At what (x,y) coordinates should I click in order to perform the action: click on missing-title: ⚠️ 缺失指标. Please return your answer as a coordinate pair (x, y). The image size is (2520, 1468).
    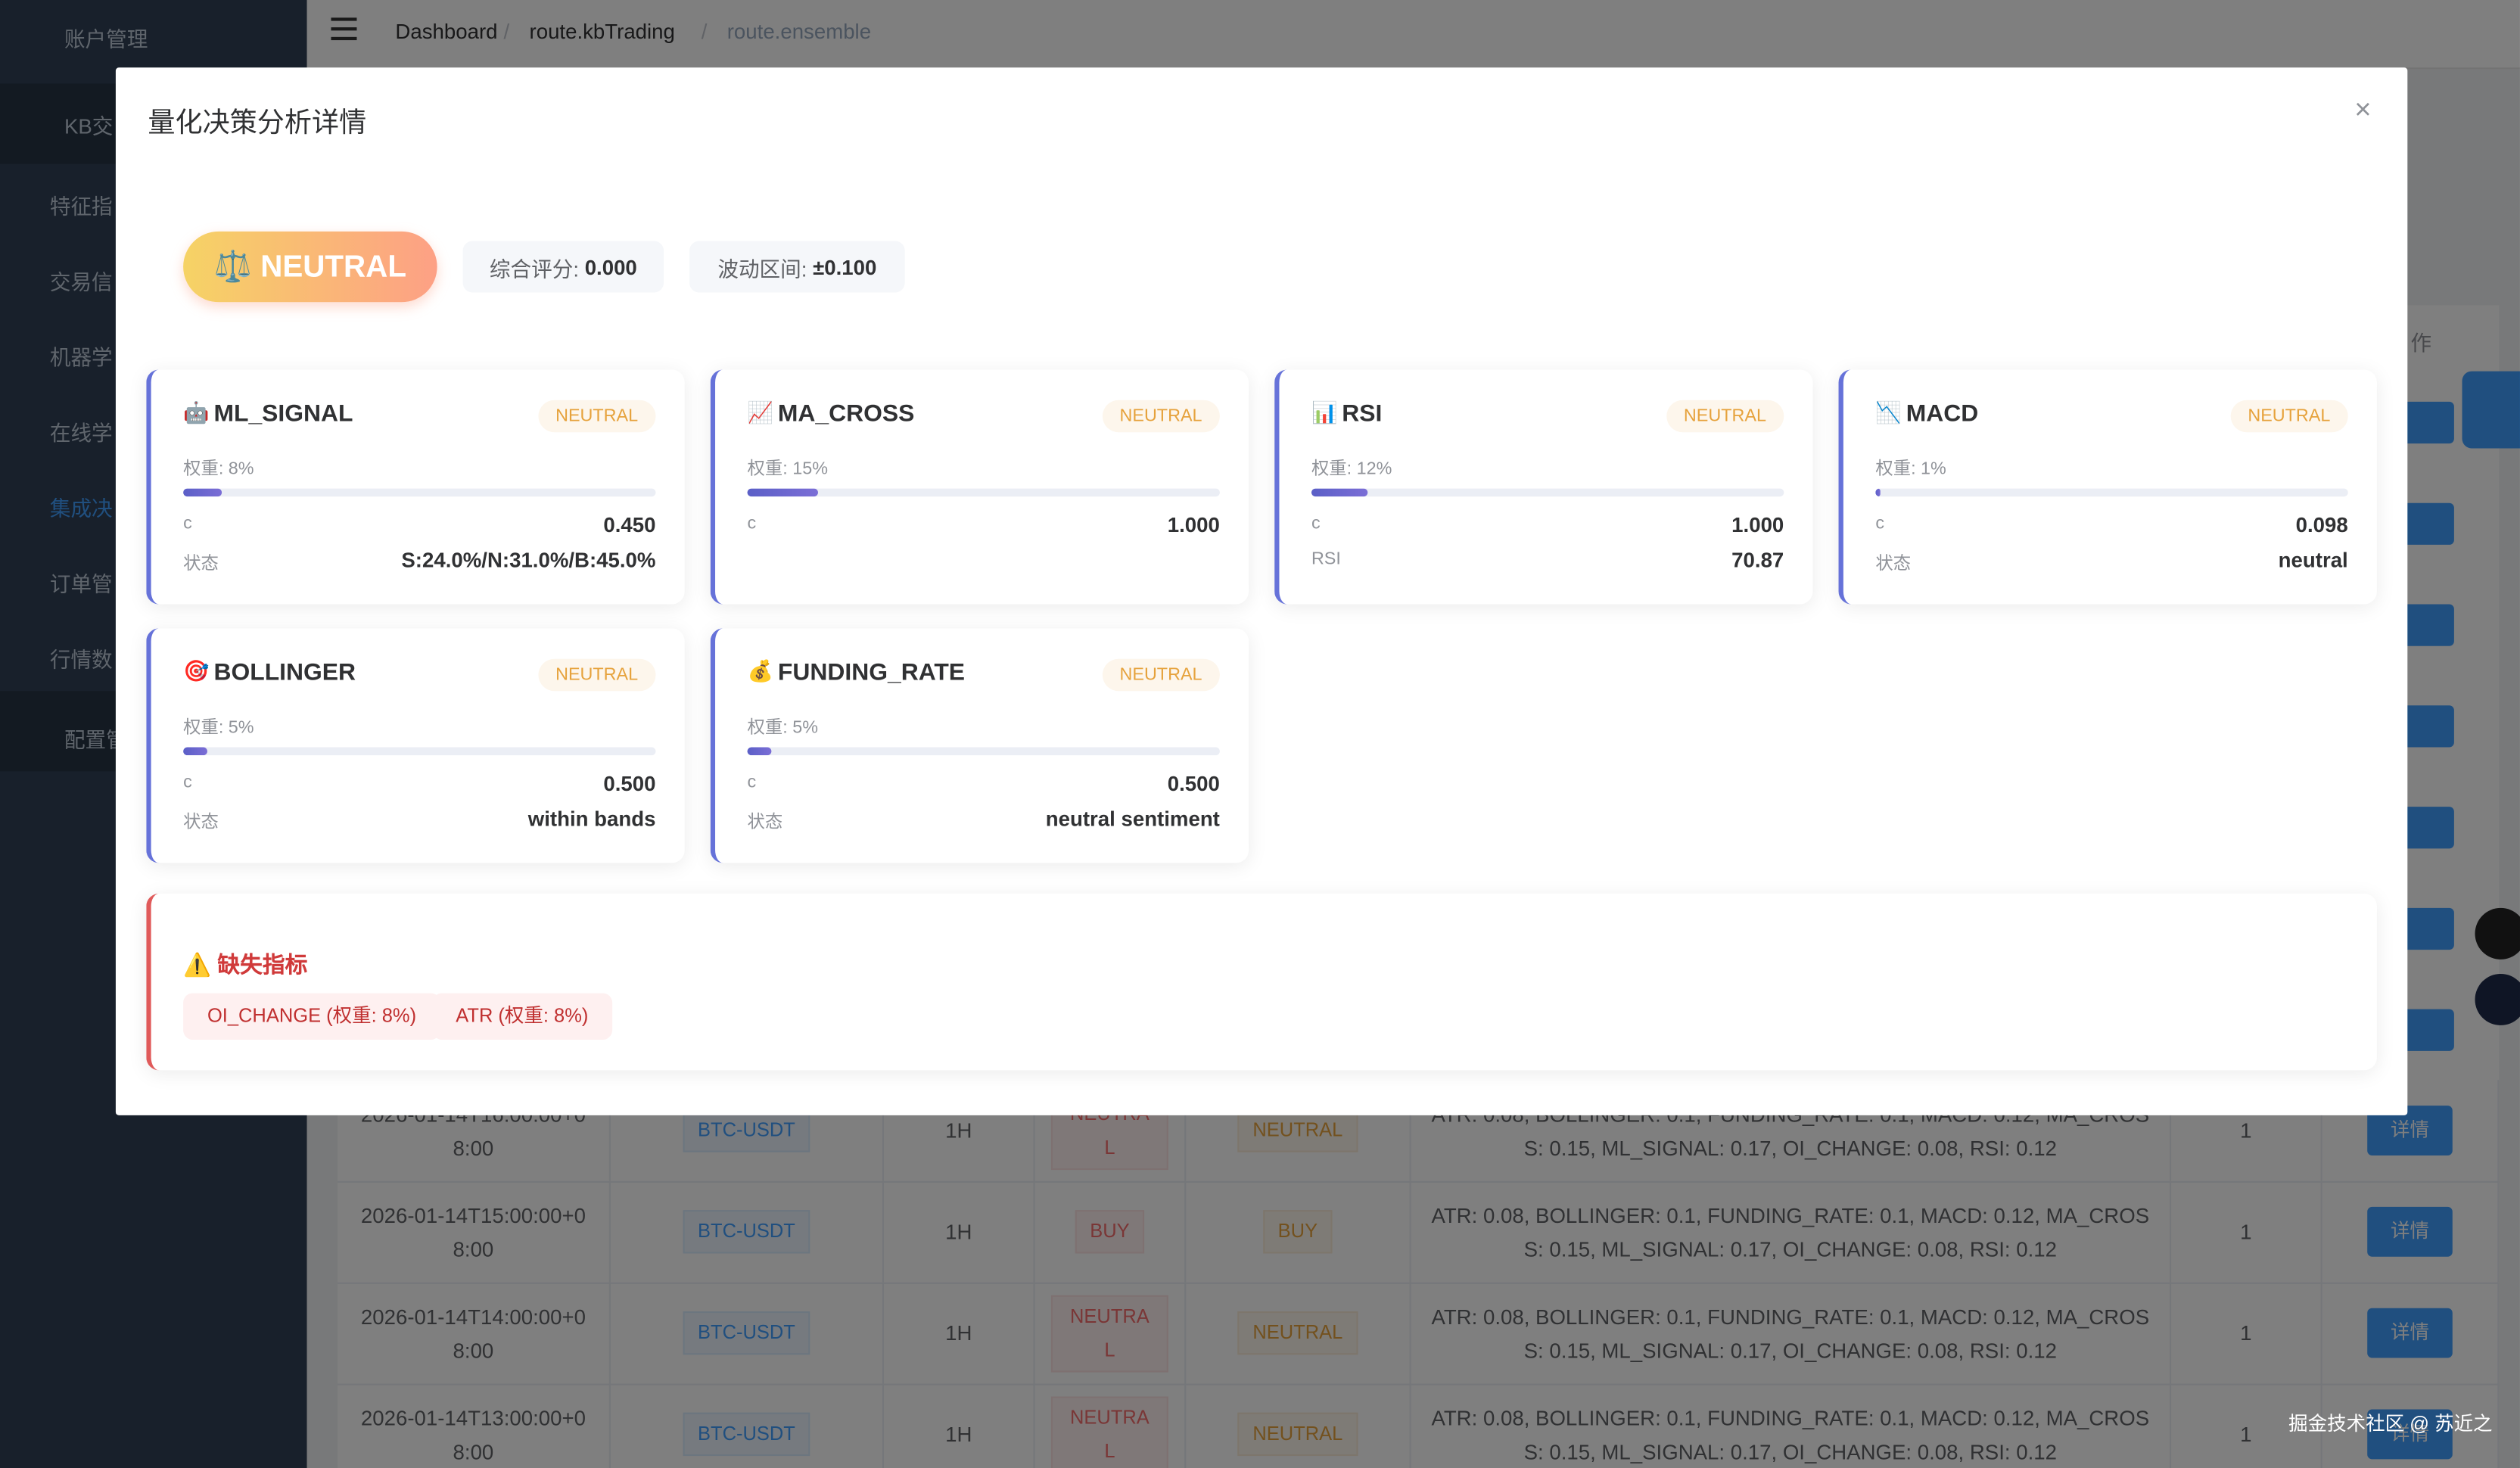
    Looking at the image, I should click on (245, 964).